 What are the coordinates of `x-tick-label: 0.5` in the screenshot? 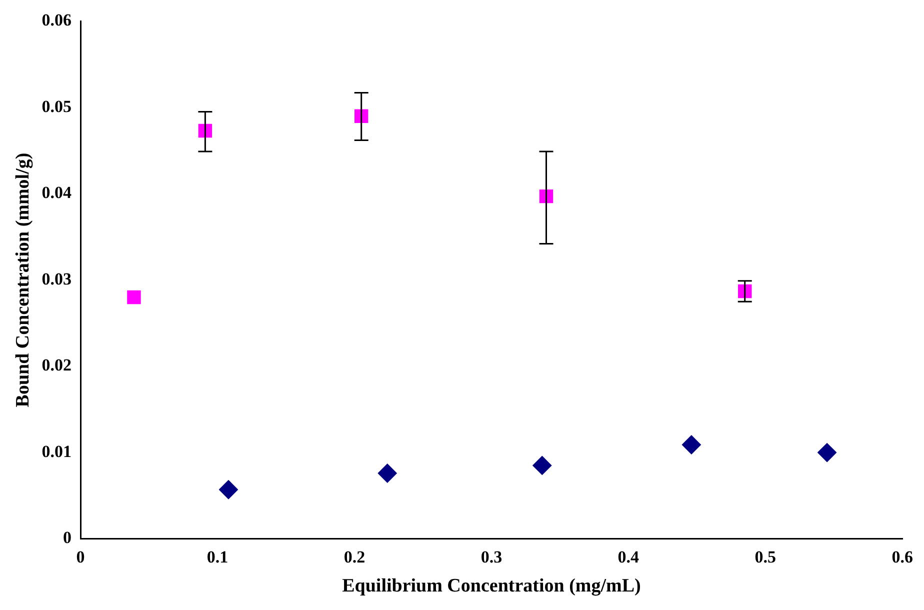 It's located at (765, 556).